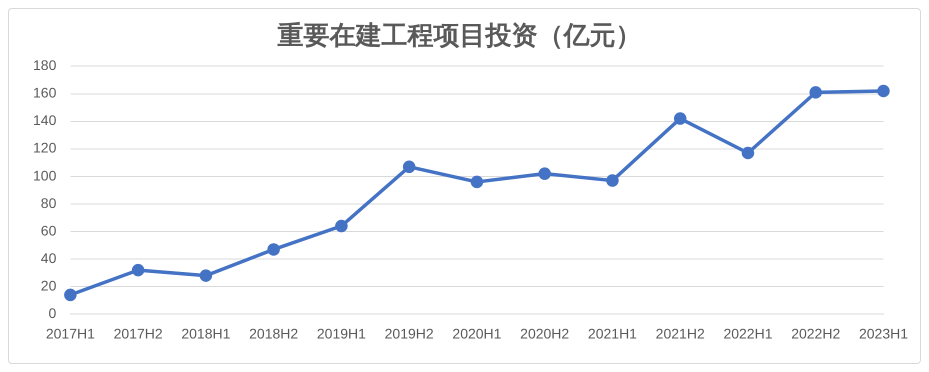 The width and height of the screenshot is (929, 372). Describe the element at coordinates (815, 333) in the screenshot. I see `x-tick-label: 2022H2` at that location.